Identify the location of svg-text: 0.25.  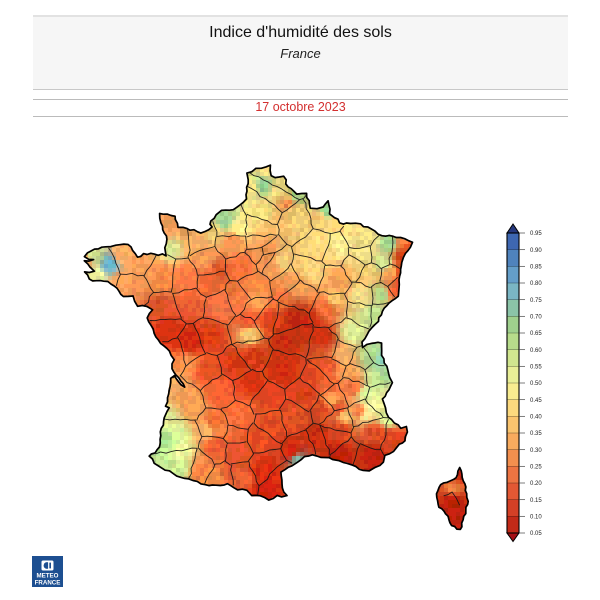
(536, 468).